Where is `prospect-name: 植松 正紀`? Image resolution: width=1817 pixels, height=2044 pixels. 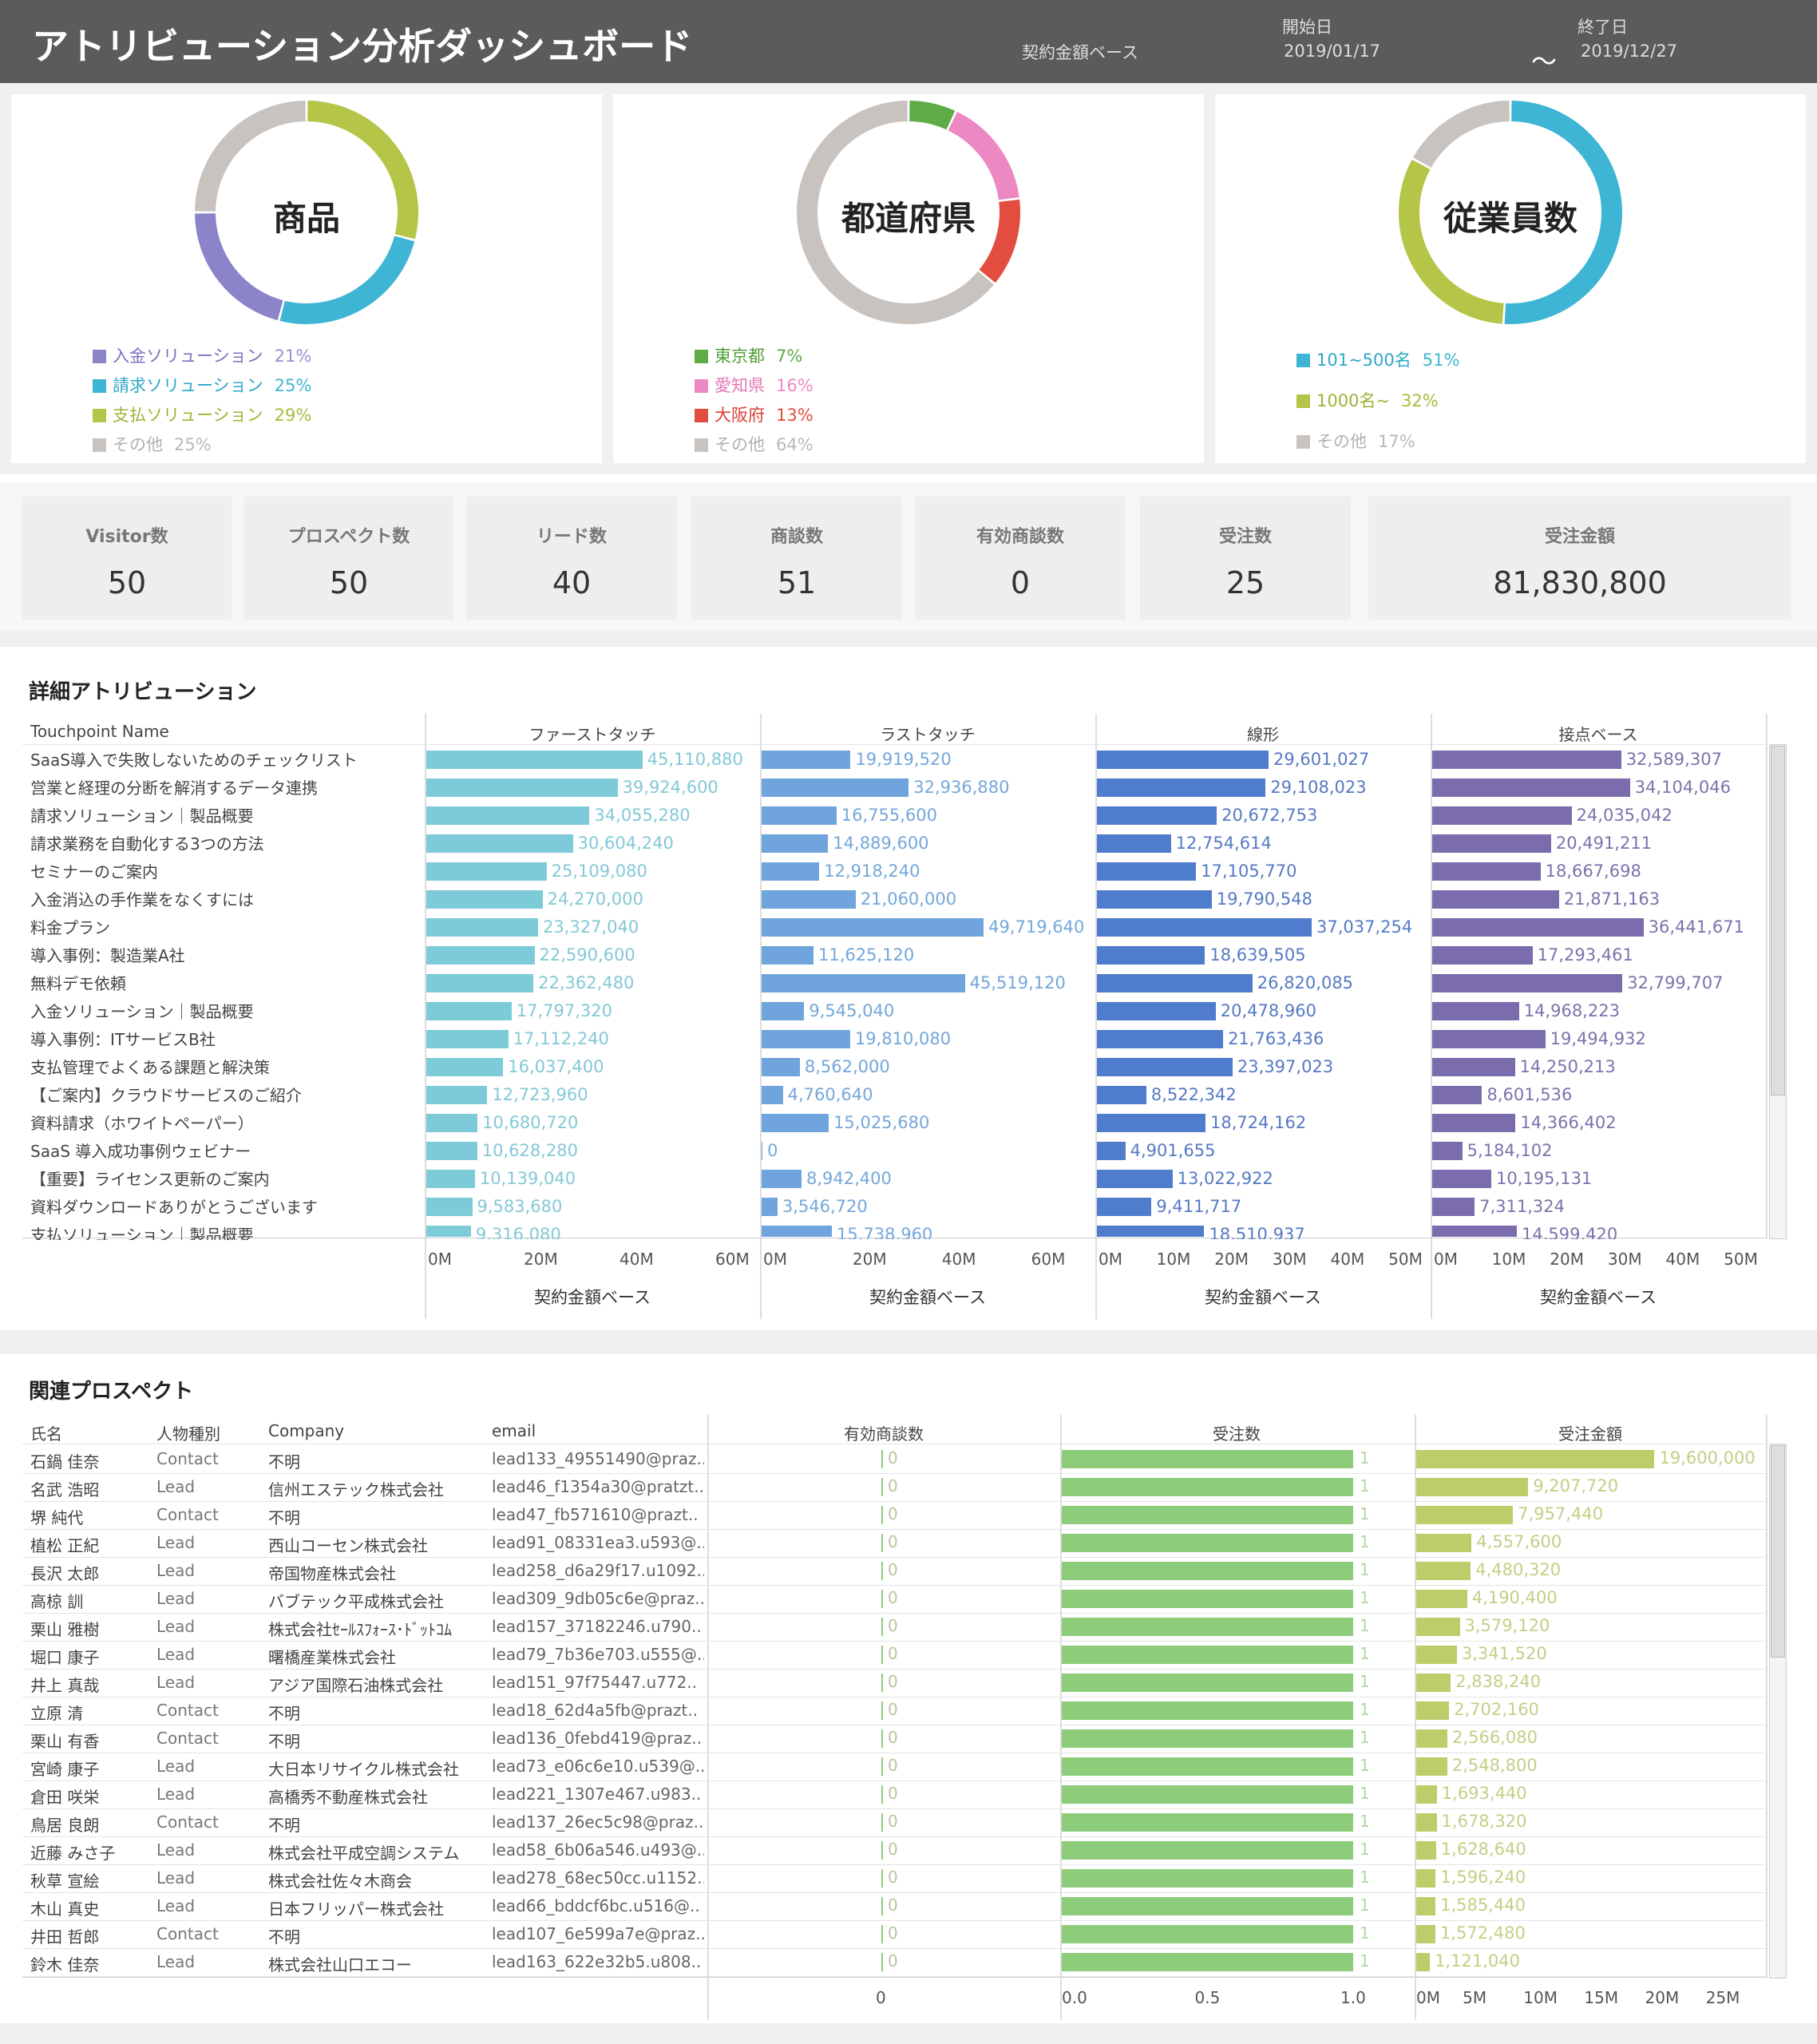 prospect-name: 植松 正紀 is located at coordinates (65, 1545).